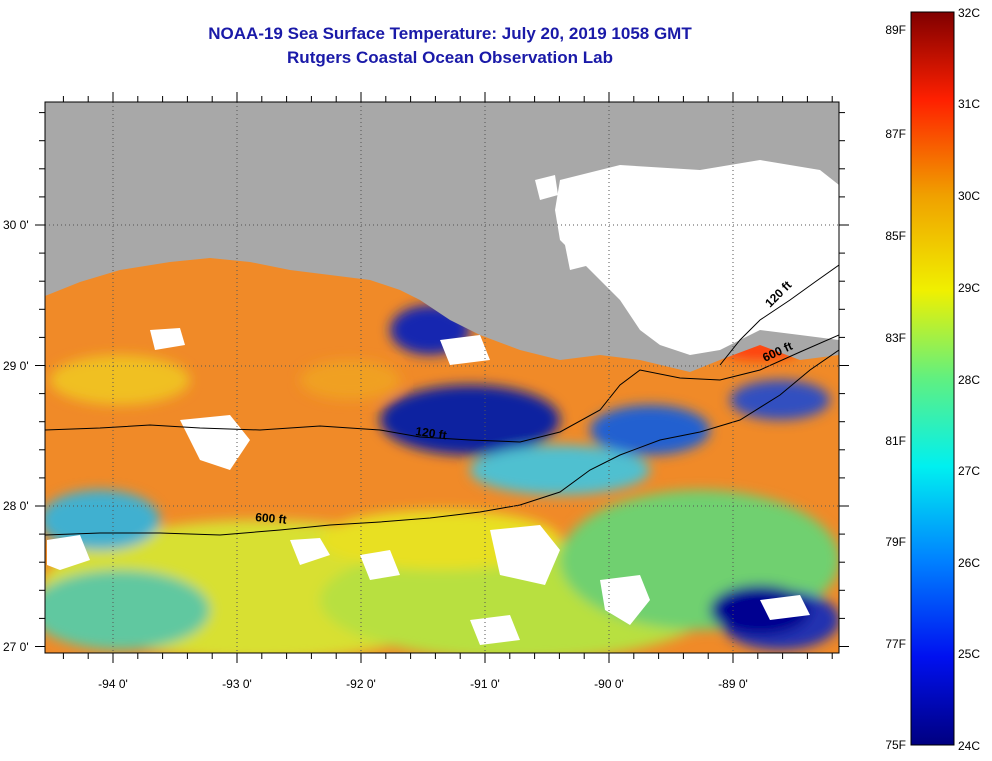 Image resolution: width=992 pixels, height=761 pixels. I want to click on lat-label: 30 0', so click(16, 225).